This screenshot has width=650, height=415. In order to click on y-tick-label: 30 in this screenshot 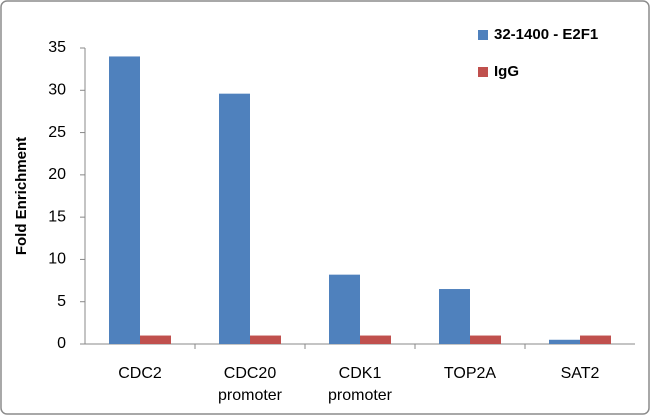, I will do `click(57, 90)`.